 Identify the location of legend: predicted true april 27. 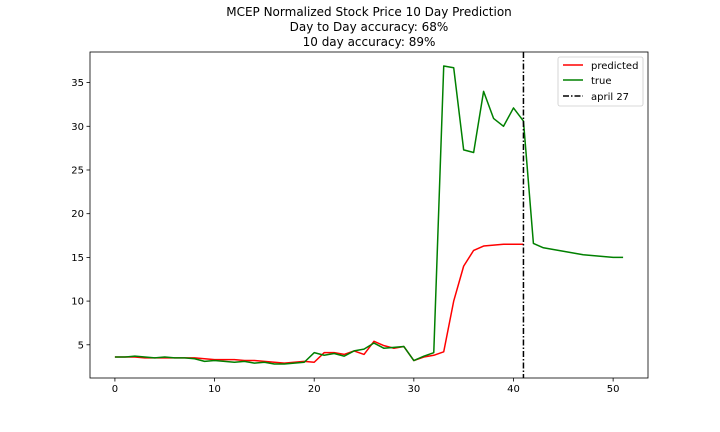
(600, 81).